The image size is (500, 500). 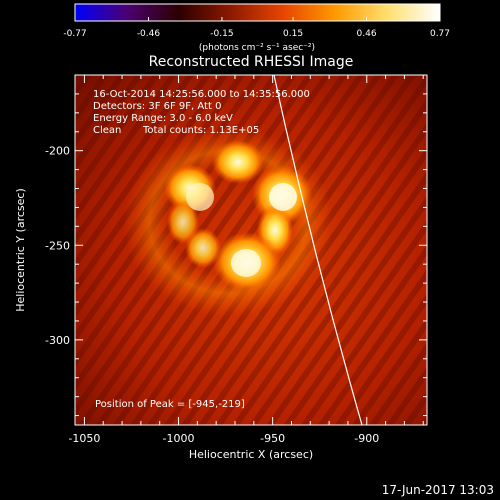 I want to click on annotation-detectors: Detectors: 3F 6F 9F, Att 0, so click(x=157, y=106).